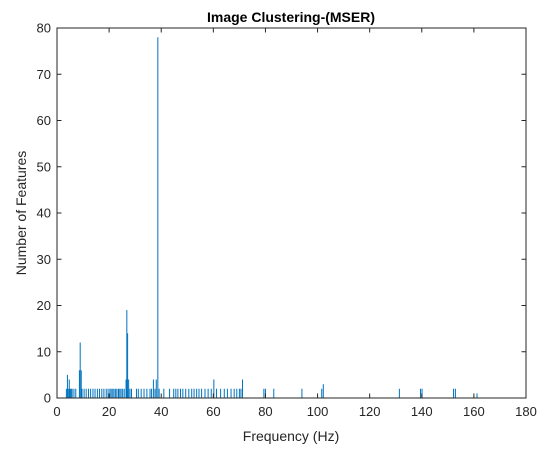  What do you see at coordinates (291, 17) in the screenshot?
I see `chart-title: Image Clustering-(MSER)` at bounding box center [291, 17].